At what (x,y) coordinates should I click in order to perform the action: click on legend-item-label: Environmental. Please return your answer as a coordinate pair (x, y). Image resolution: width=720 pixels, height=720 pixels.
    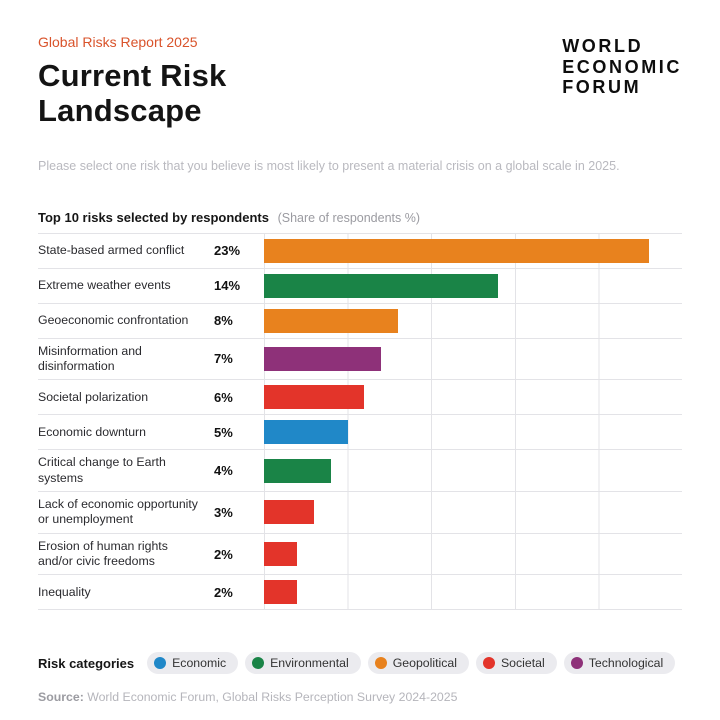
    Looking at the image, I should click on (309, 663).